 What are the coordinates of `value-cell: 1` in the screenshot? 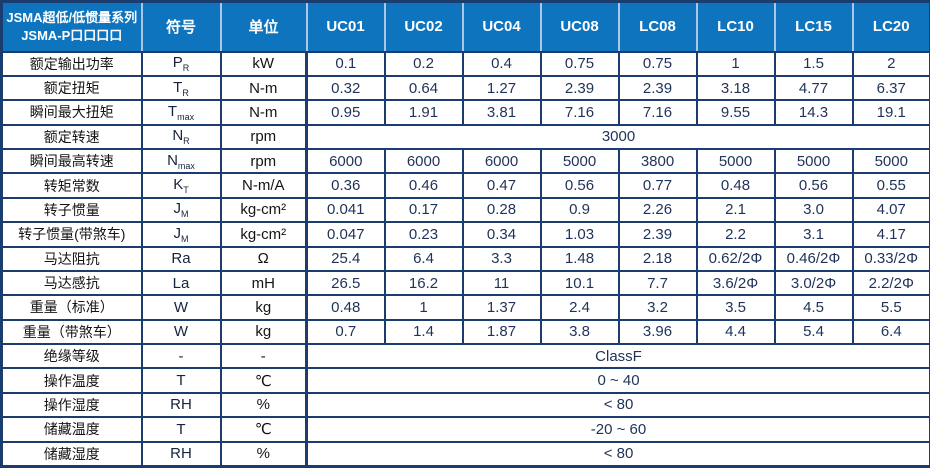 It's located at (423, 307).